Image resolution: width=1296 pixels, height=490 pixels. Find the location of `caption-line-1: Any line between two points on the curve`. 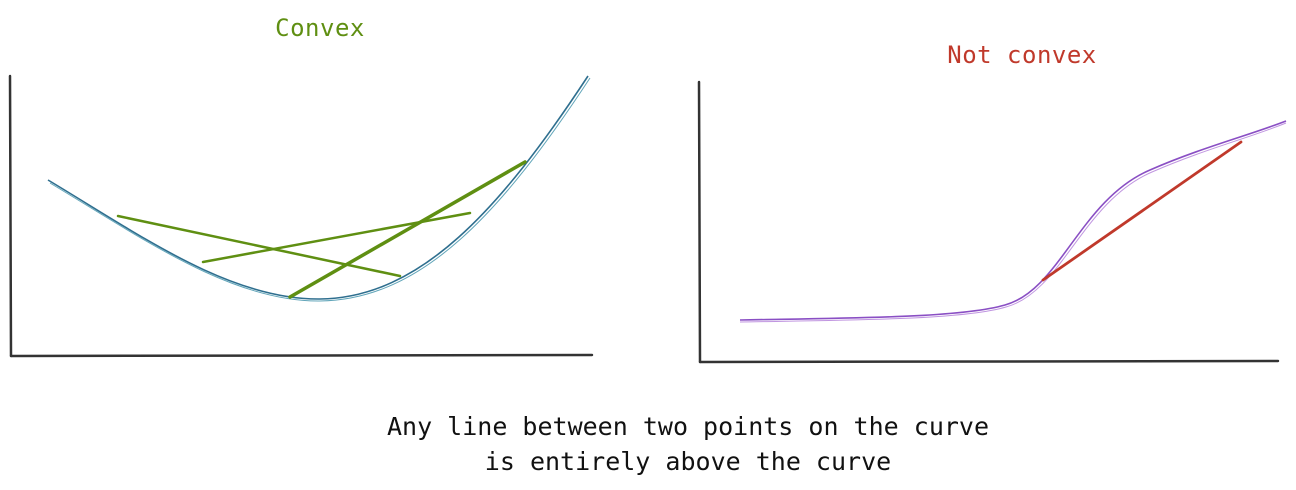

caption-line-1: Any line between two points on the curve is located at coordinates (688, 426).